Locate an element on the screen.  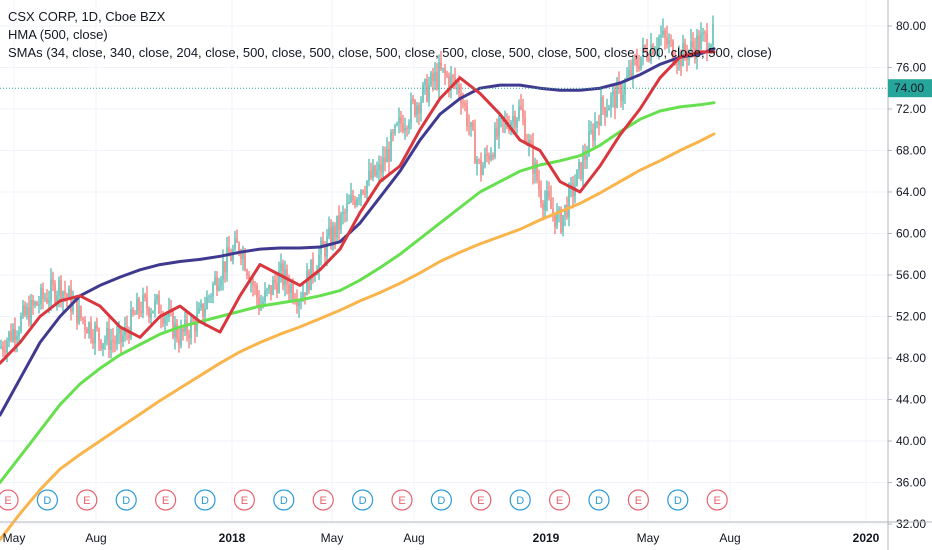
last-price-label: 74.00 is located at coordinates (909, 88).